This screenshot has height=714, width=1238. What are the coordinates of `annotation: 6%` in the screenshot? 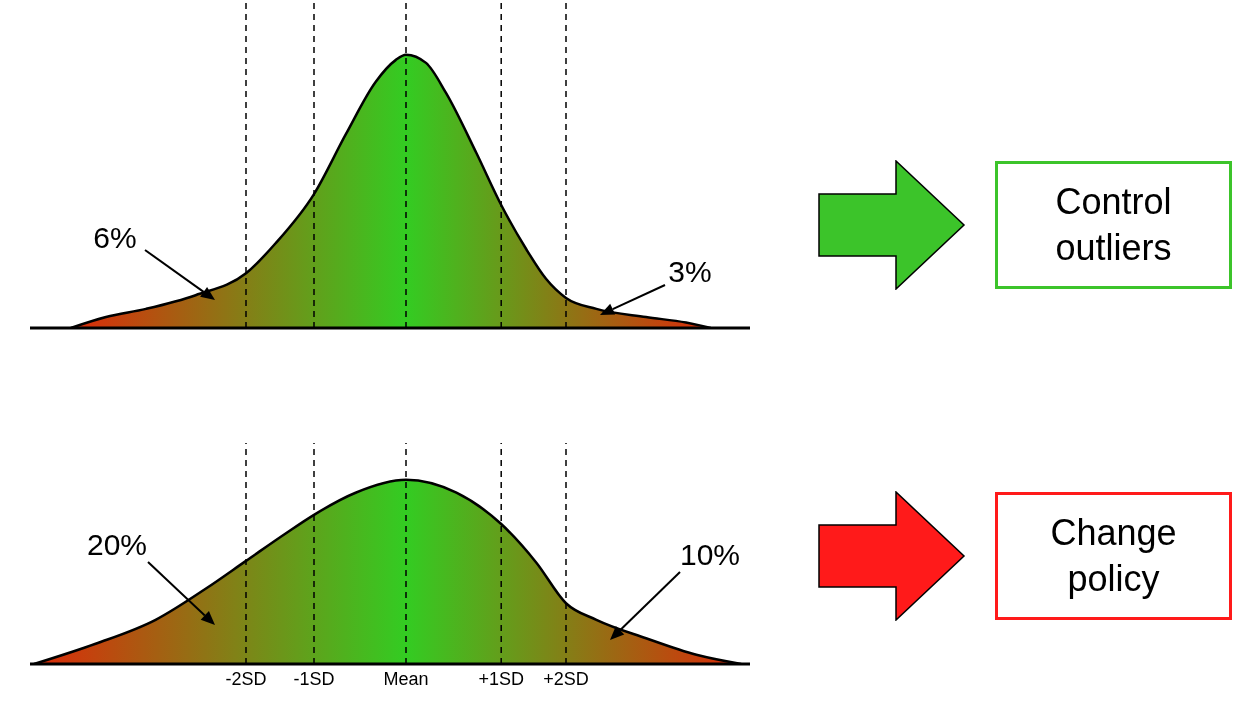 It's located at (115, 237).